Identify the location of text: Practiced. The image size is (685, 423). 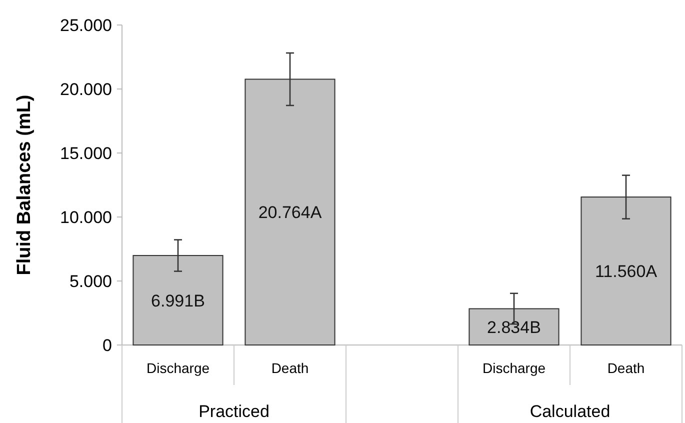
(234, 411).